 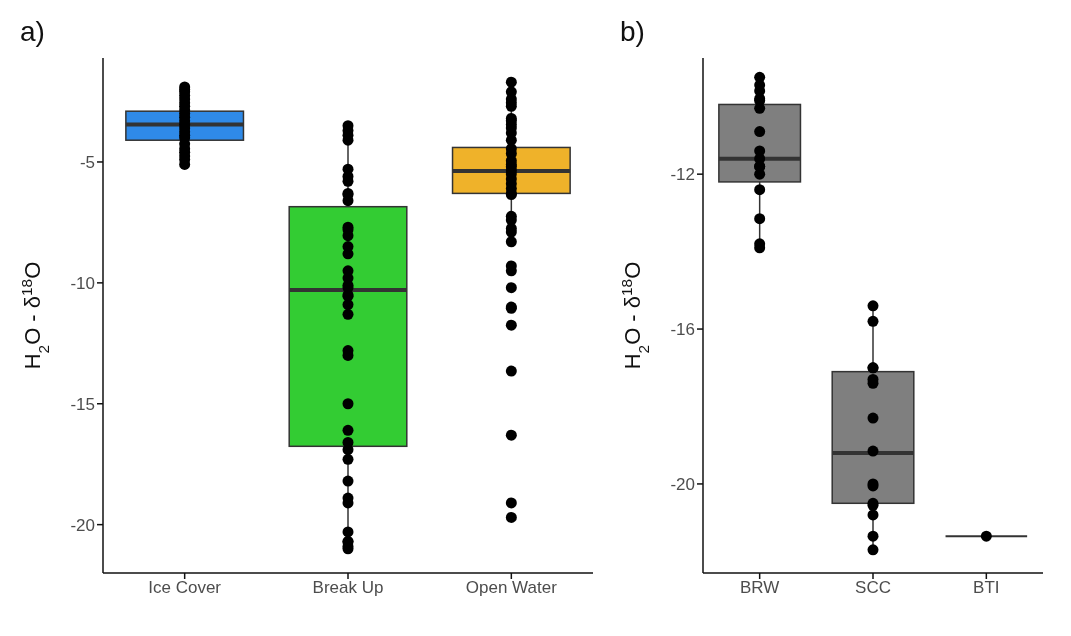 I want to click on chart-title: b), so click(x=632, y=32).